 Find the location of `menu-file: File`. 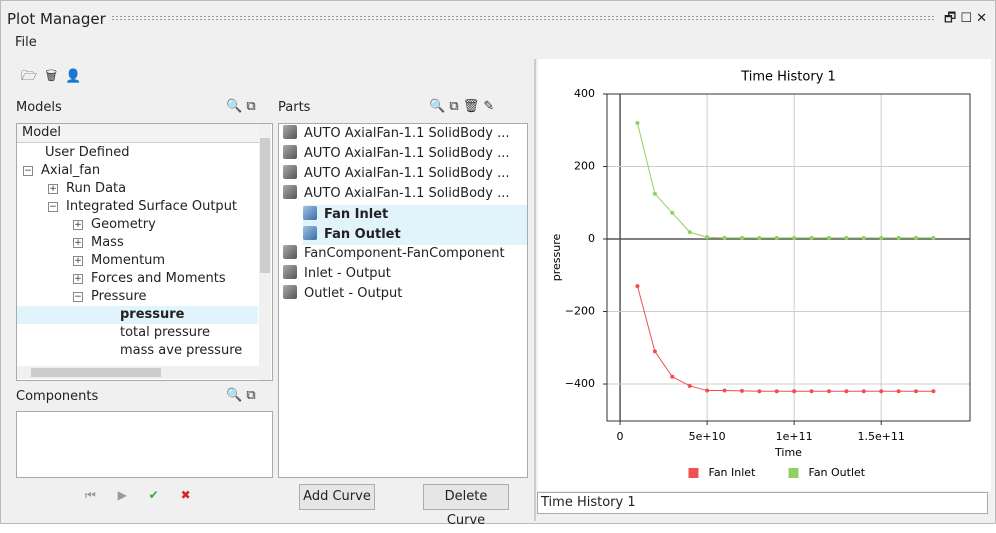

menu-file: File is located at coordinates (26, 42).